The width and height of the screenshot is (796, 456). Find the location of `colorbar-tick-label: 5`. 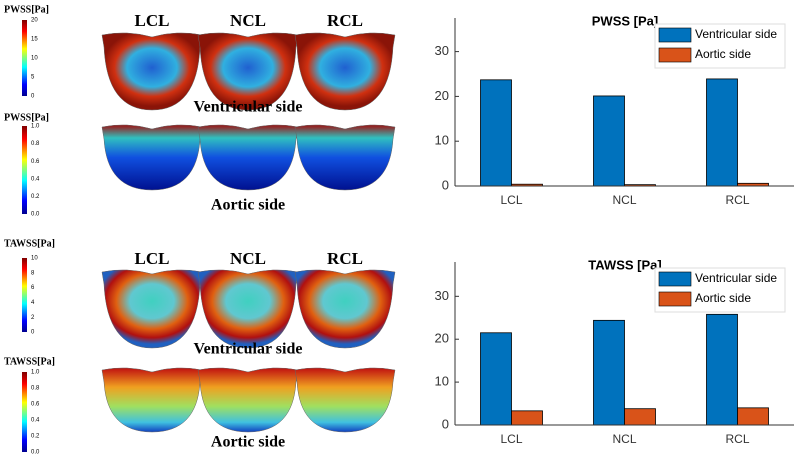

colorbar-tick-label: 5 is located at coordinates (33, 78).